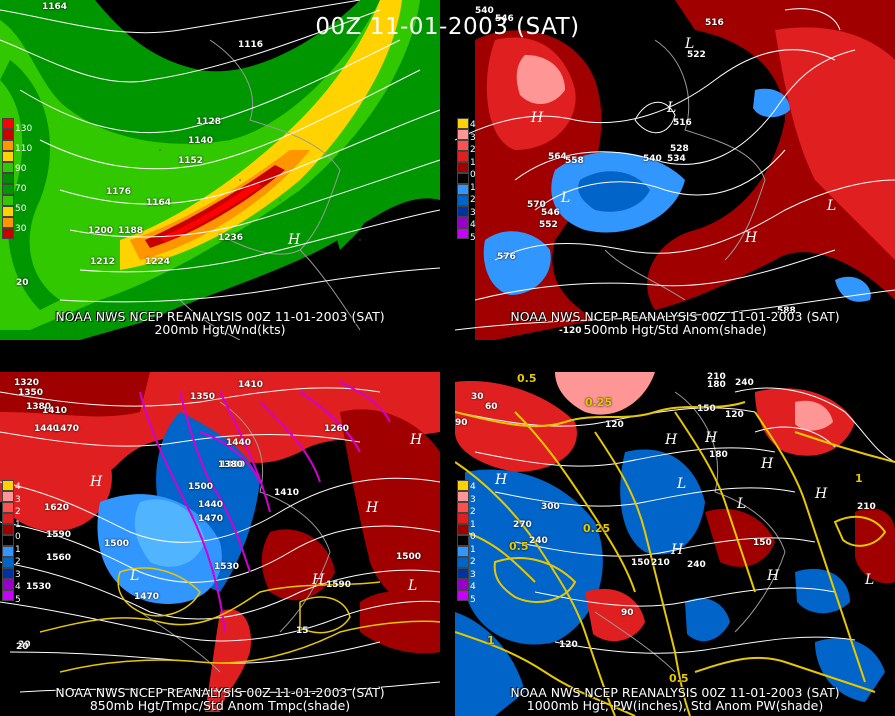 This screenshot has width=895, height=716. Describe the element at coordinates (103, 262) in the screenshot. I see `contour-label: 1212` at that location.